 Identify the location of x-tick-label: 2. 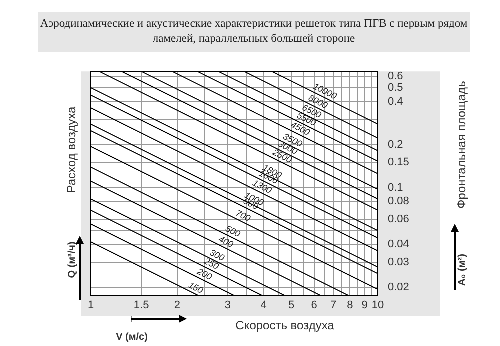
(177, 306).